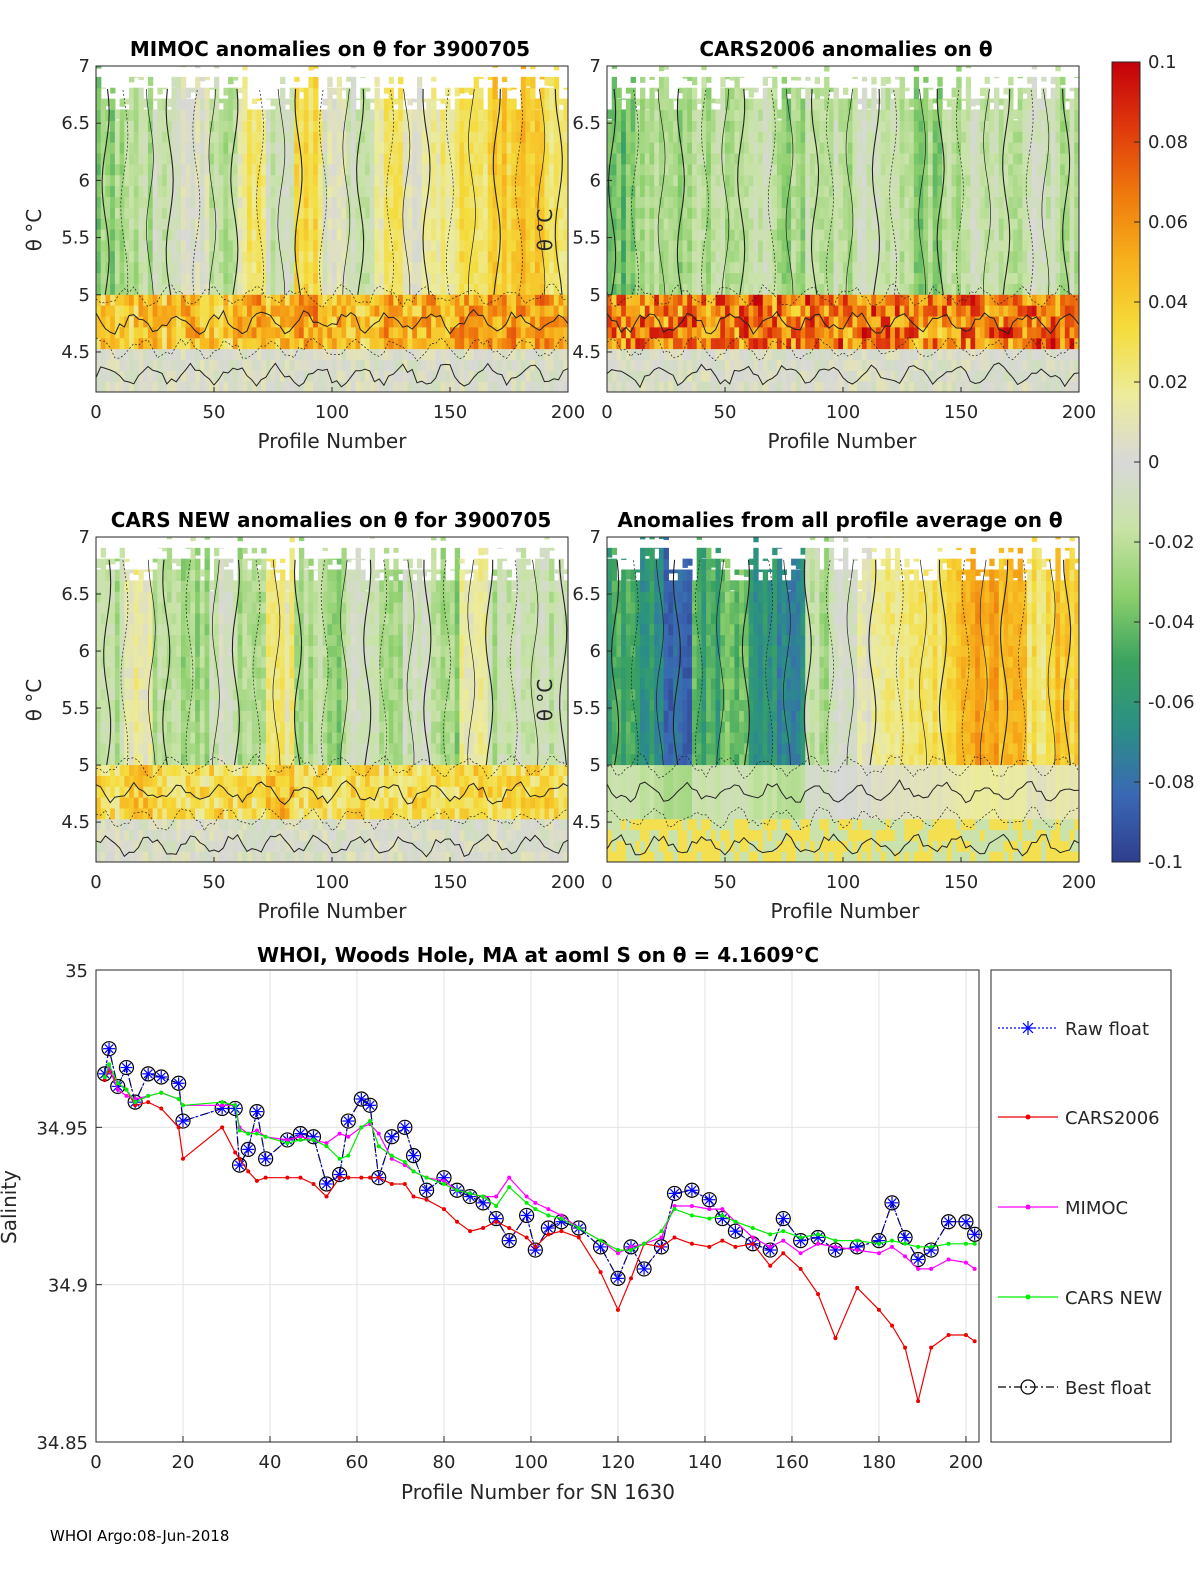 The height and width of the screenshot is (1575, 1200). Describe the element at coordinates (75, 123) in the screenshot. I see `y-tick-label: 6.5` at that location.